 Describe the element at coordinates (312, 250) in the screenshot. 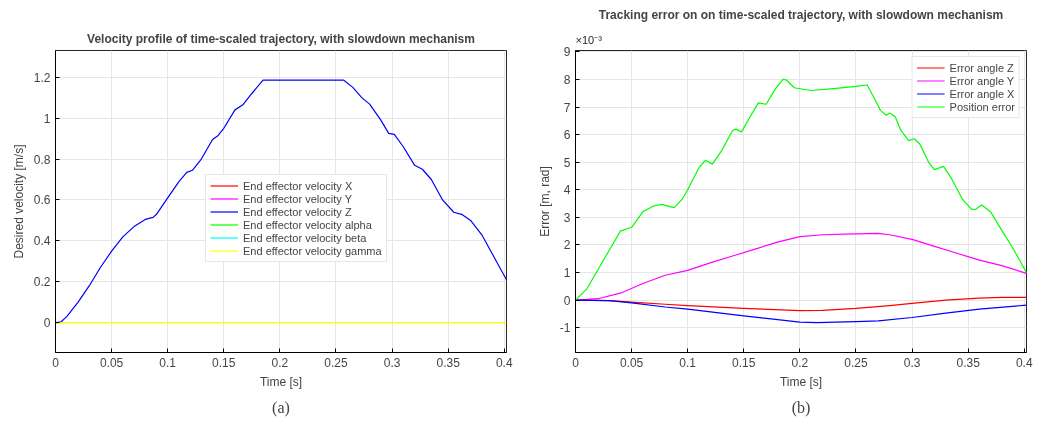

I see `legend-label: End effector velocity gamma` at that location.